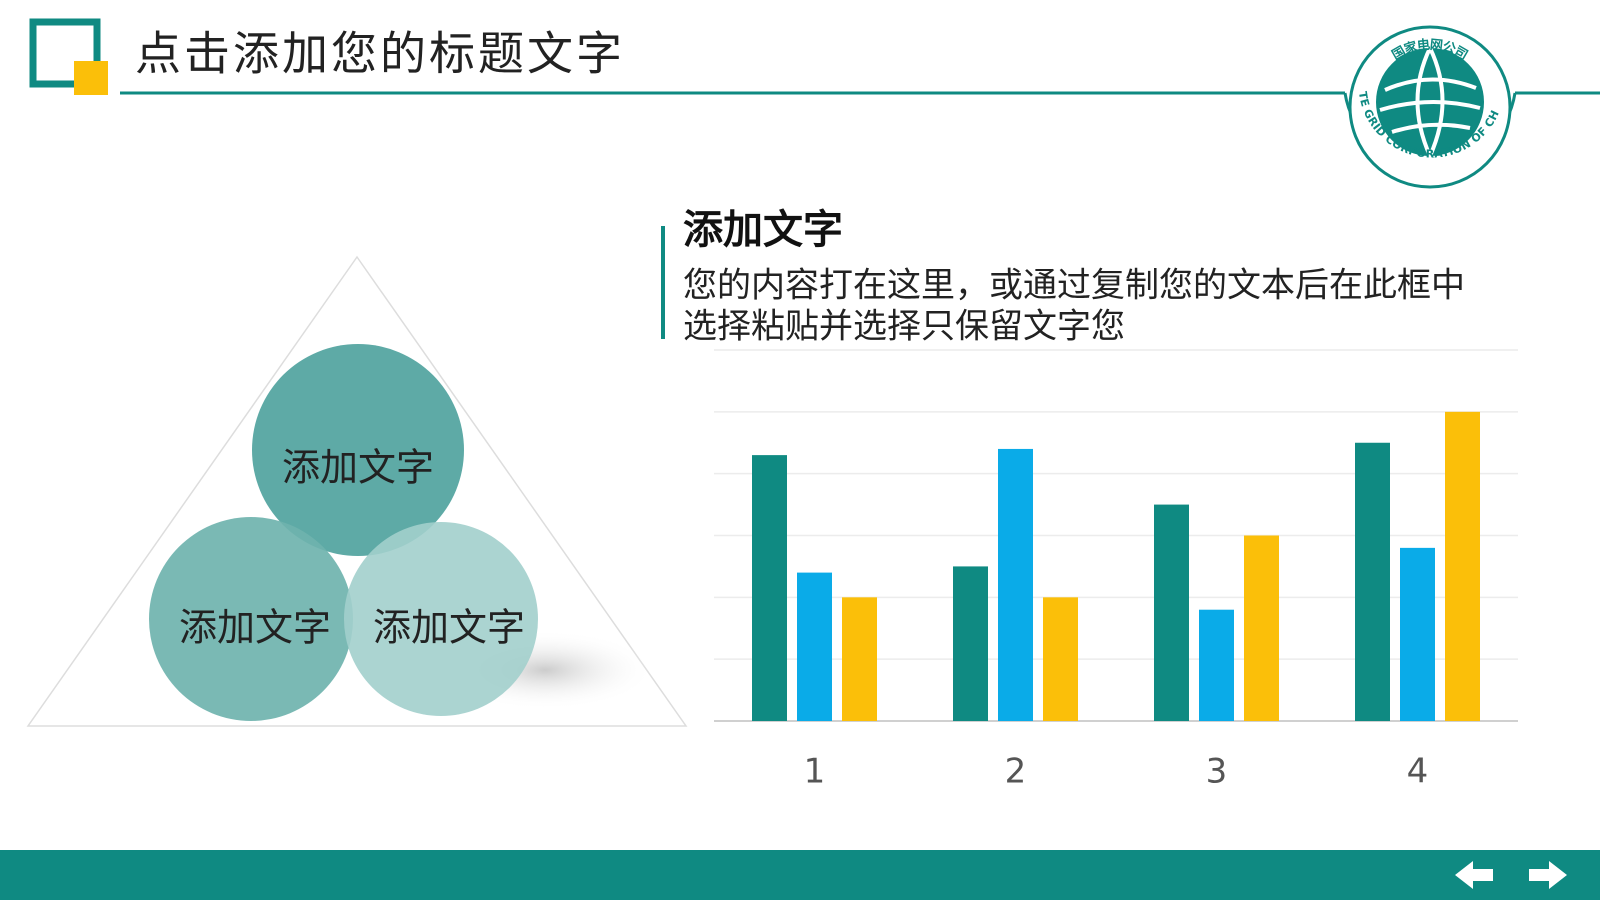 The image size is (1600, 900). Describe the element at coordinates (1016, 772) in the screenshot. I see `x-tick-label: 2` at that location.